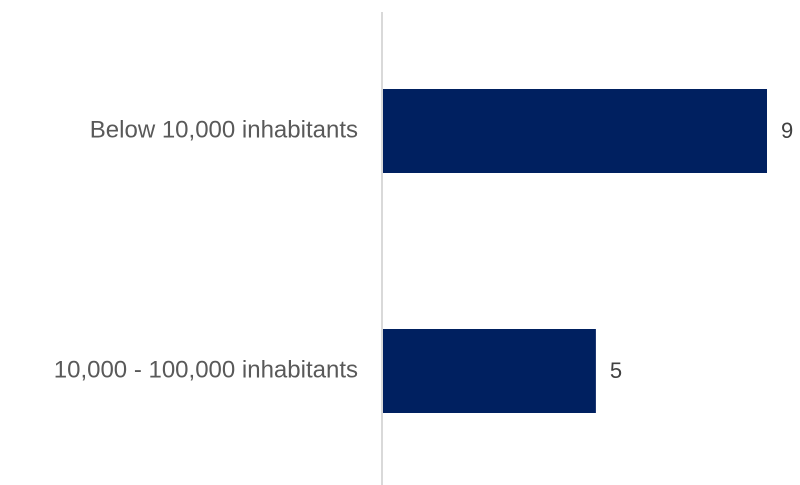  What do you see at coordinates (206, 369) in the screenshot?
I see `category-label-1: 10,000 - 100,000 inhabitants` at bounding box center [206, 369].